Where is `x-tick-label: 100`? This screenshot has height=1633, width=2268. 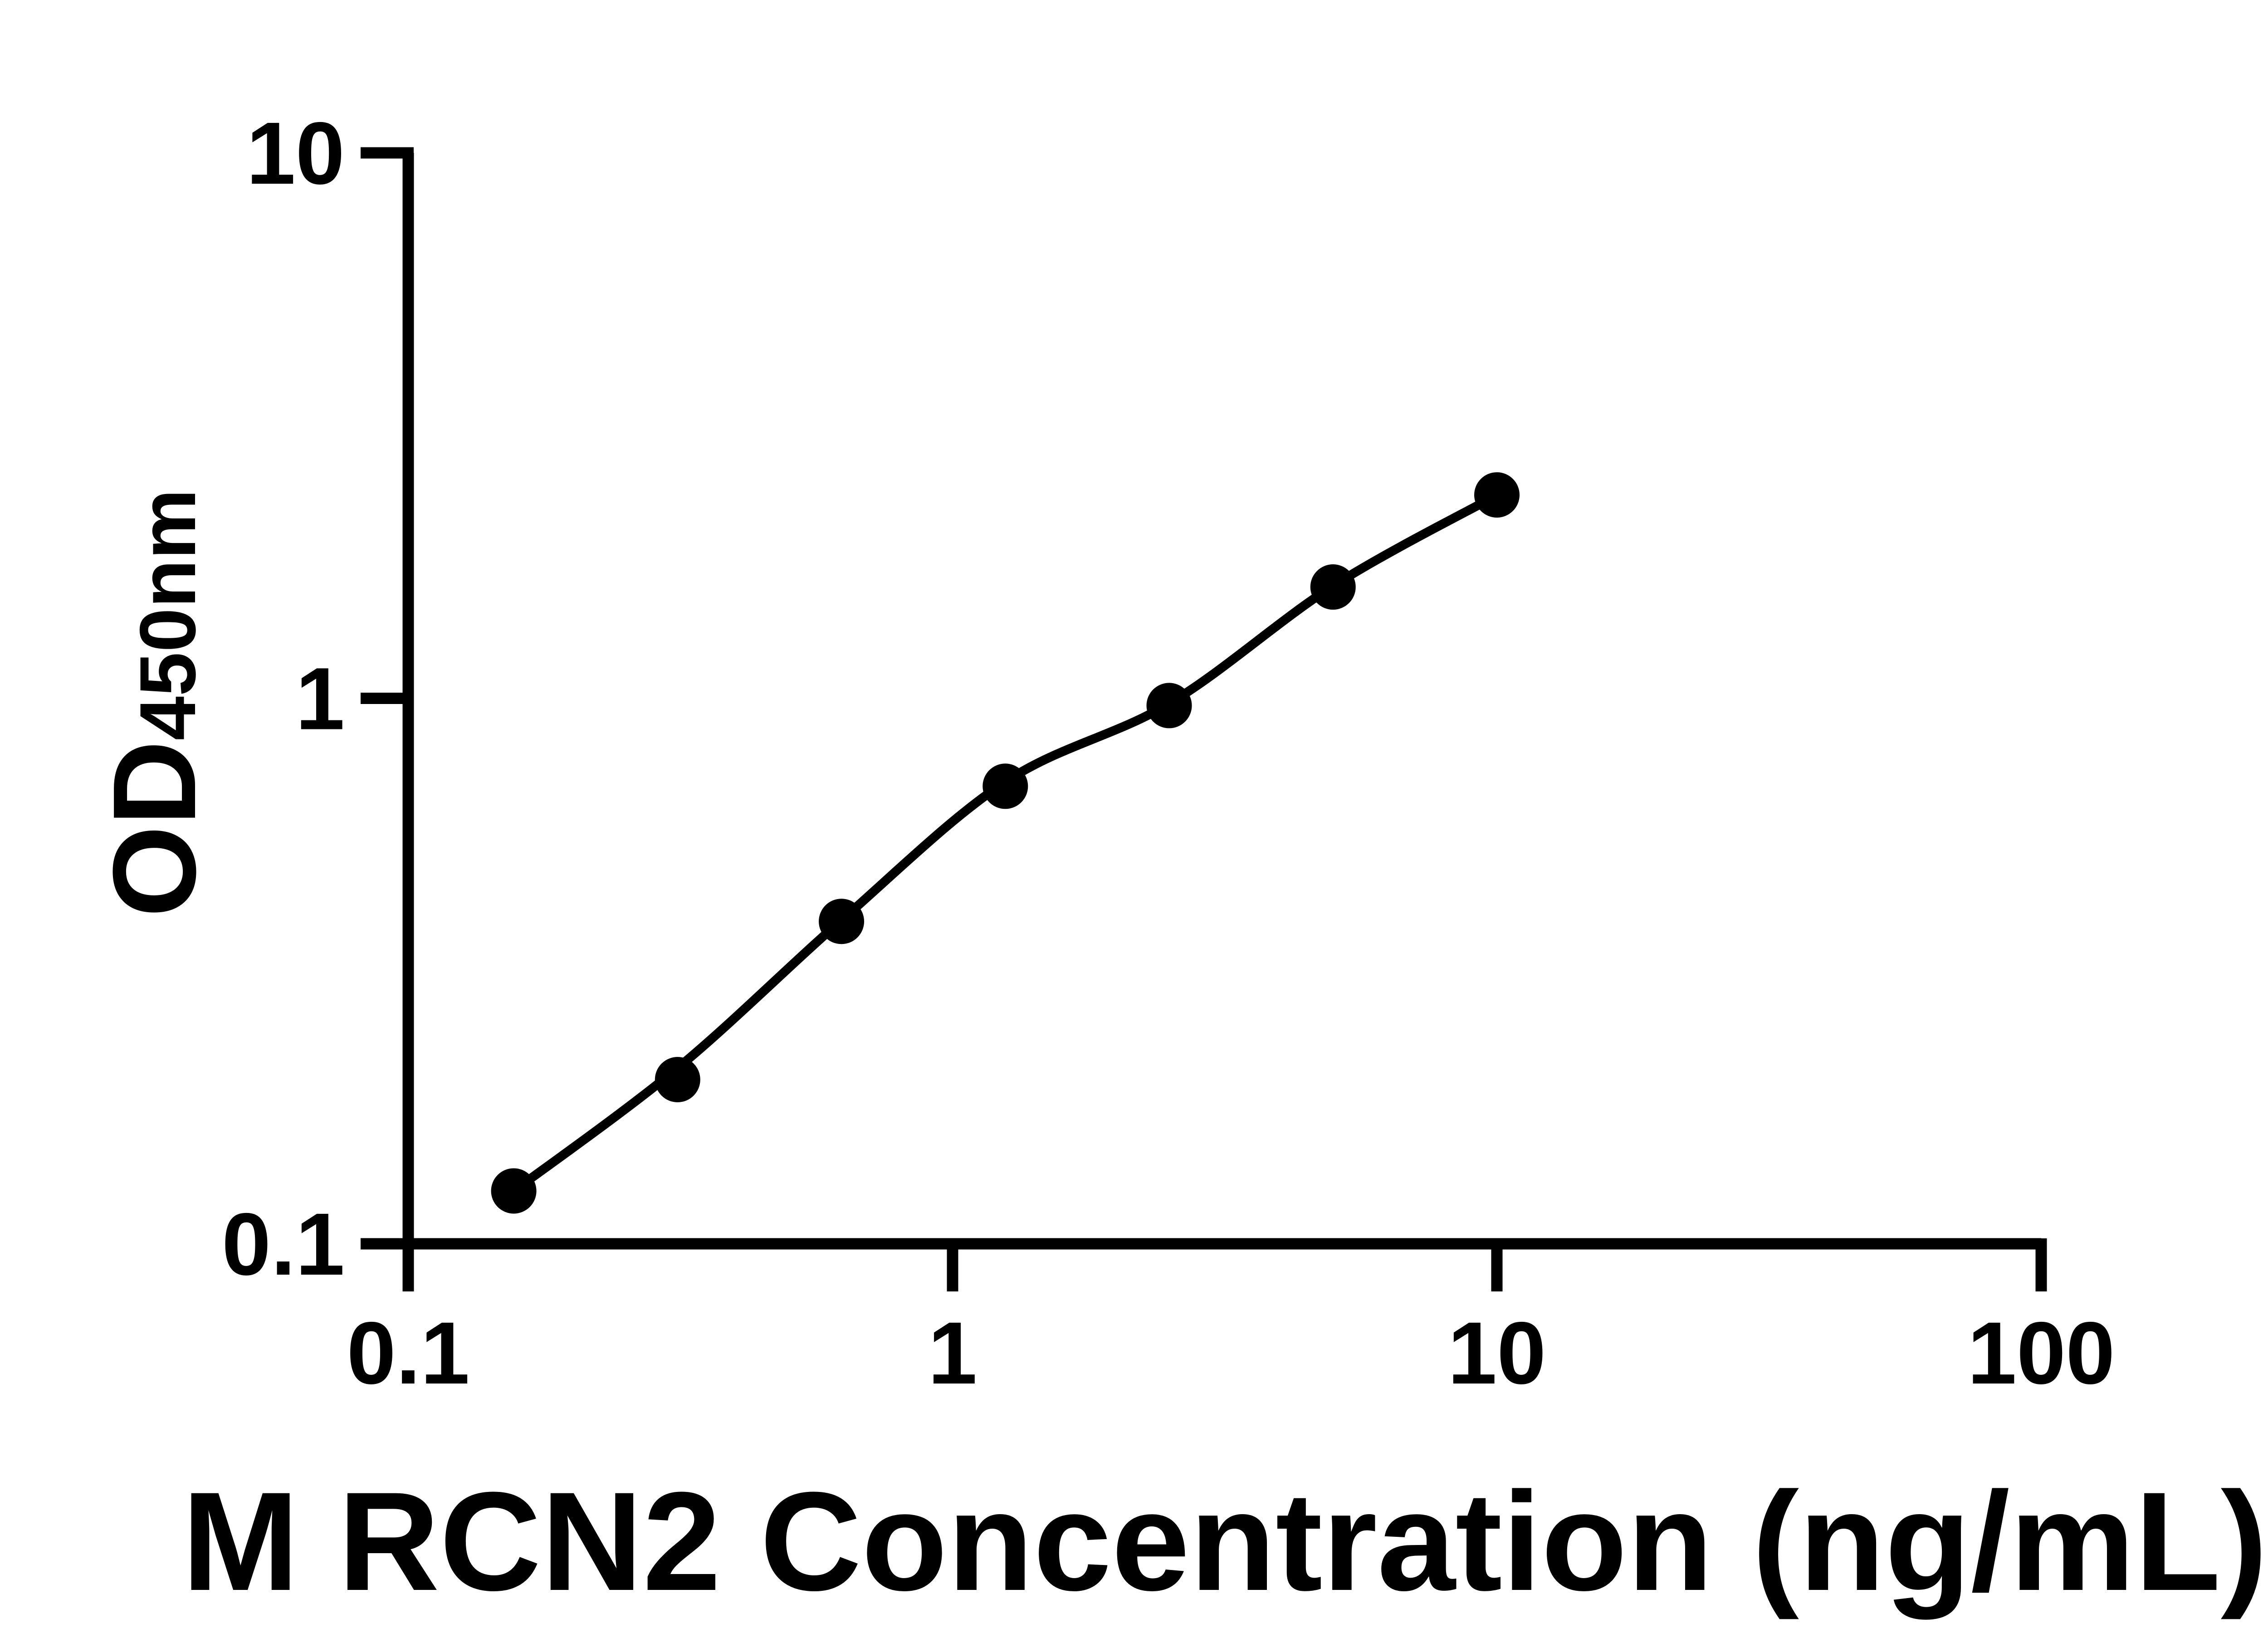
x-tick-label: 100 is located at coordinates (2041, 1353).